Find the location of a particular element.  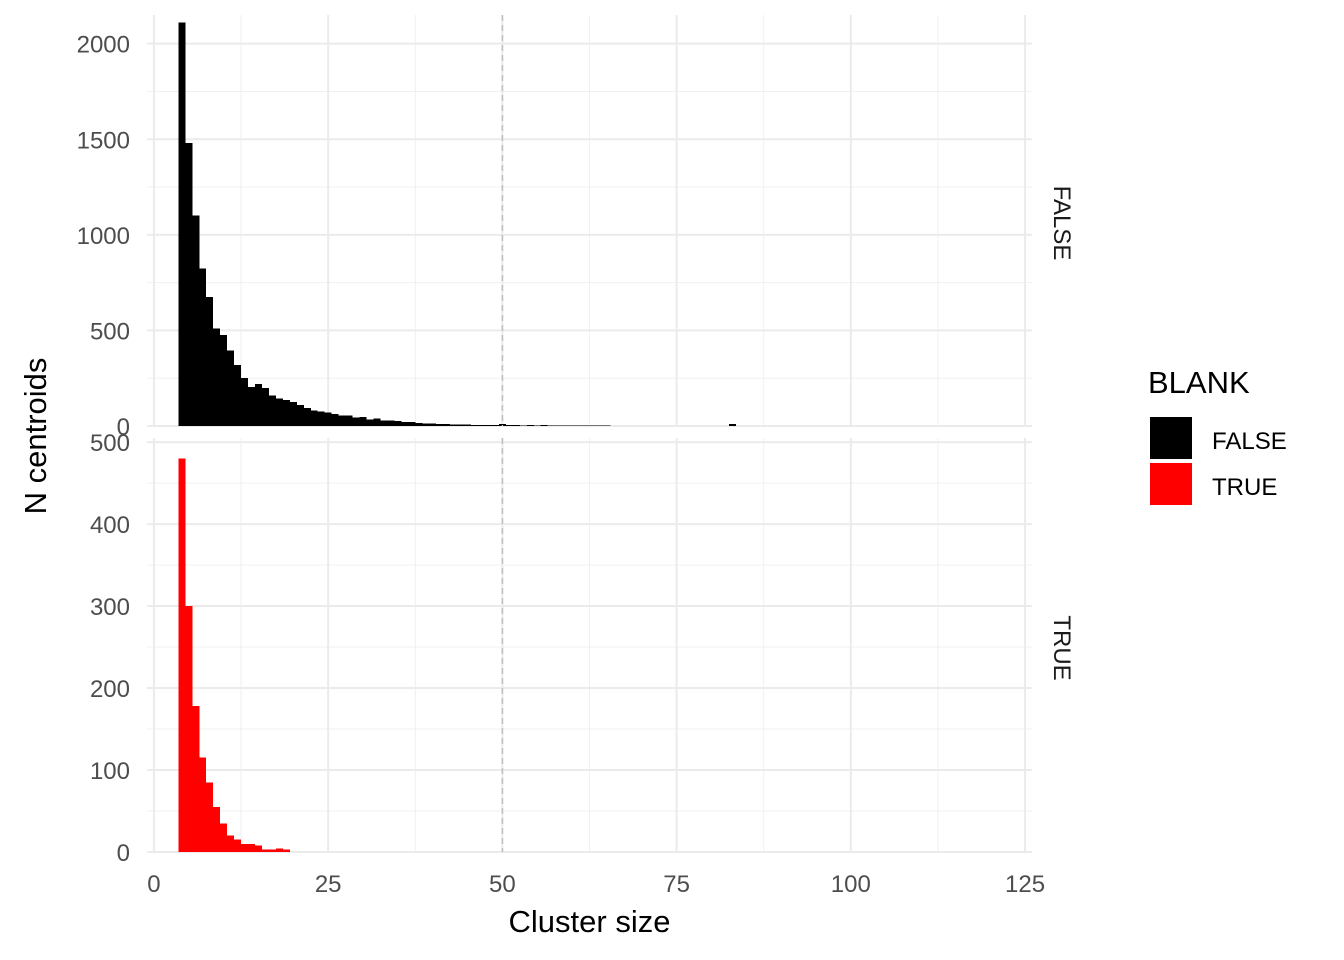

x-axis-title: Cluster size is located at coordinates (590, 921).